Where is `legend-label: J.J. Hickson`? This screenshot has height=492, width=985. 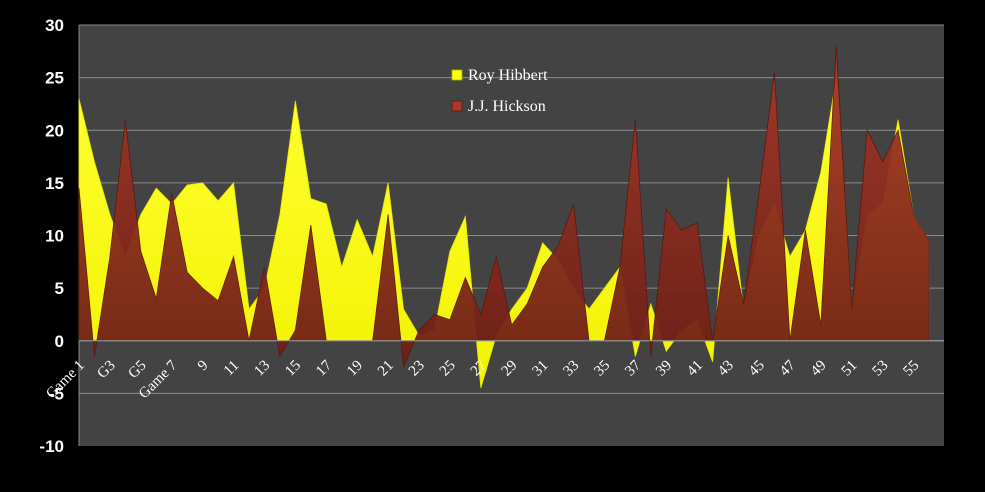
legend-label: J.J. Hickson is located at coordinates (507, 106).